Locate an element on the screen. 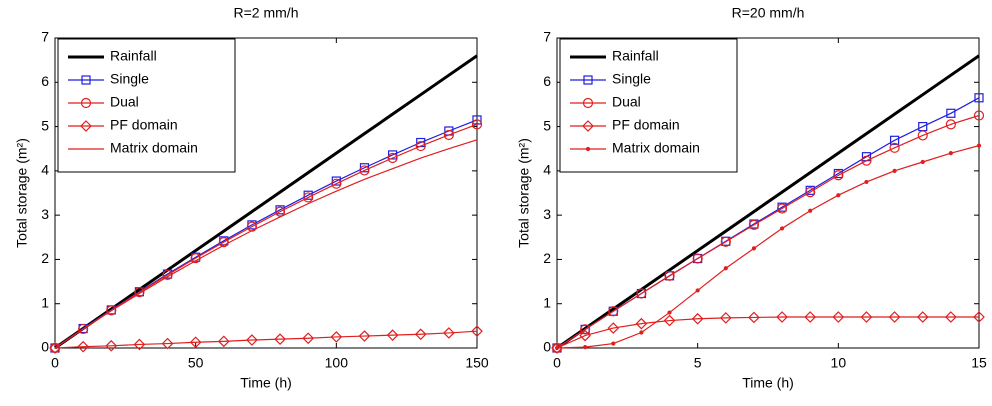 The image size is (992, 406). x-tick-label: 10 is located at coordinates (839, 363).